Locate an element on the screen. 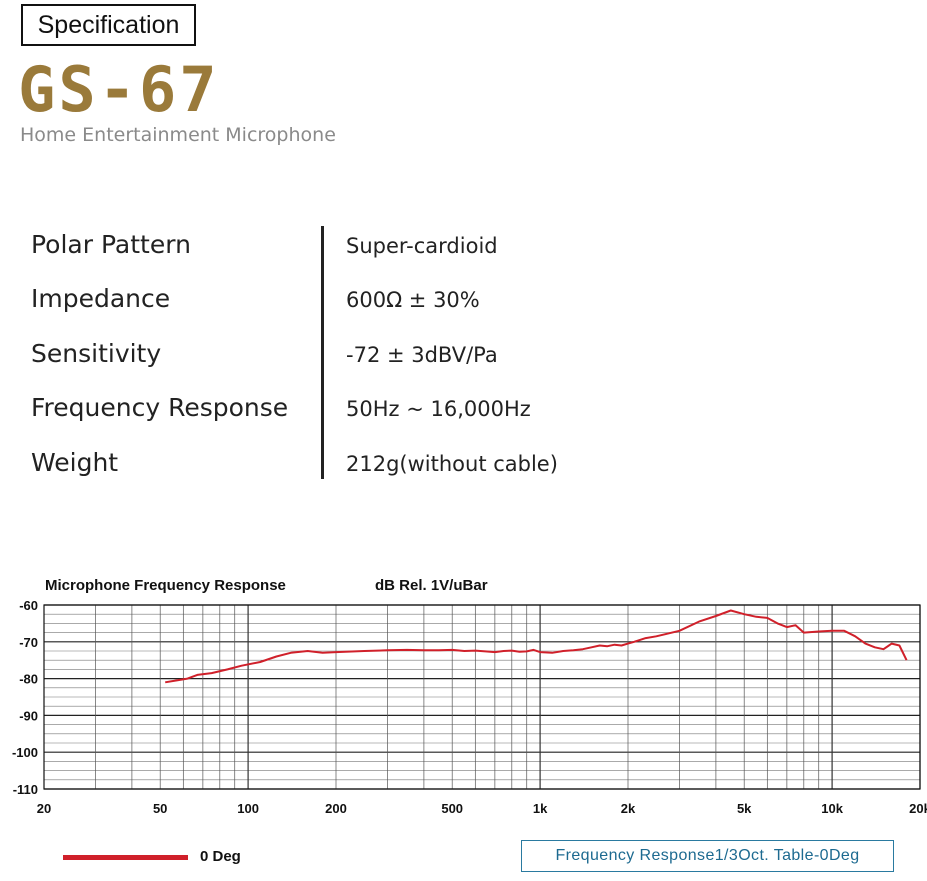 This screenshot has width=927, height=881. spec-divider is located at coordinates (322, 352).